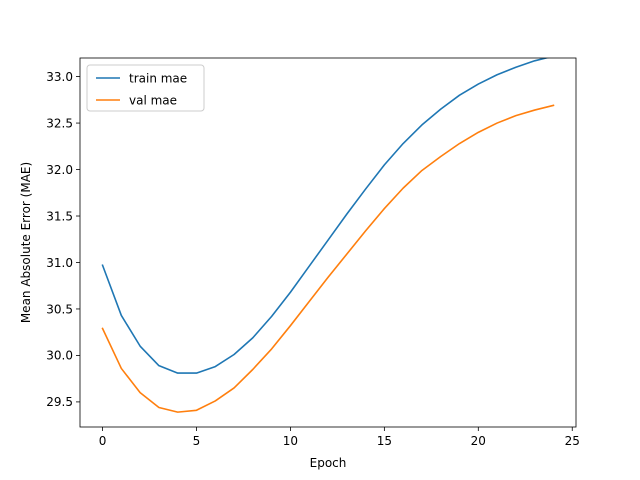 The image size is (640, 480). Describe the element at coordinates (153, 100) in the screenshot. I see `legend-entry-2: val mae` at that location.